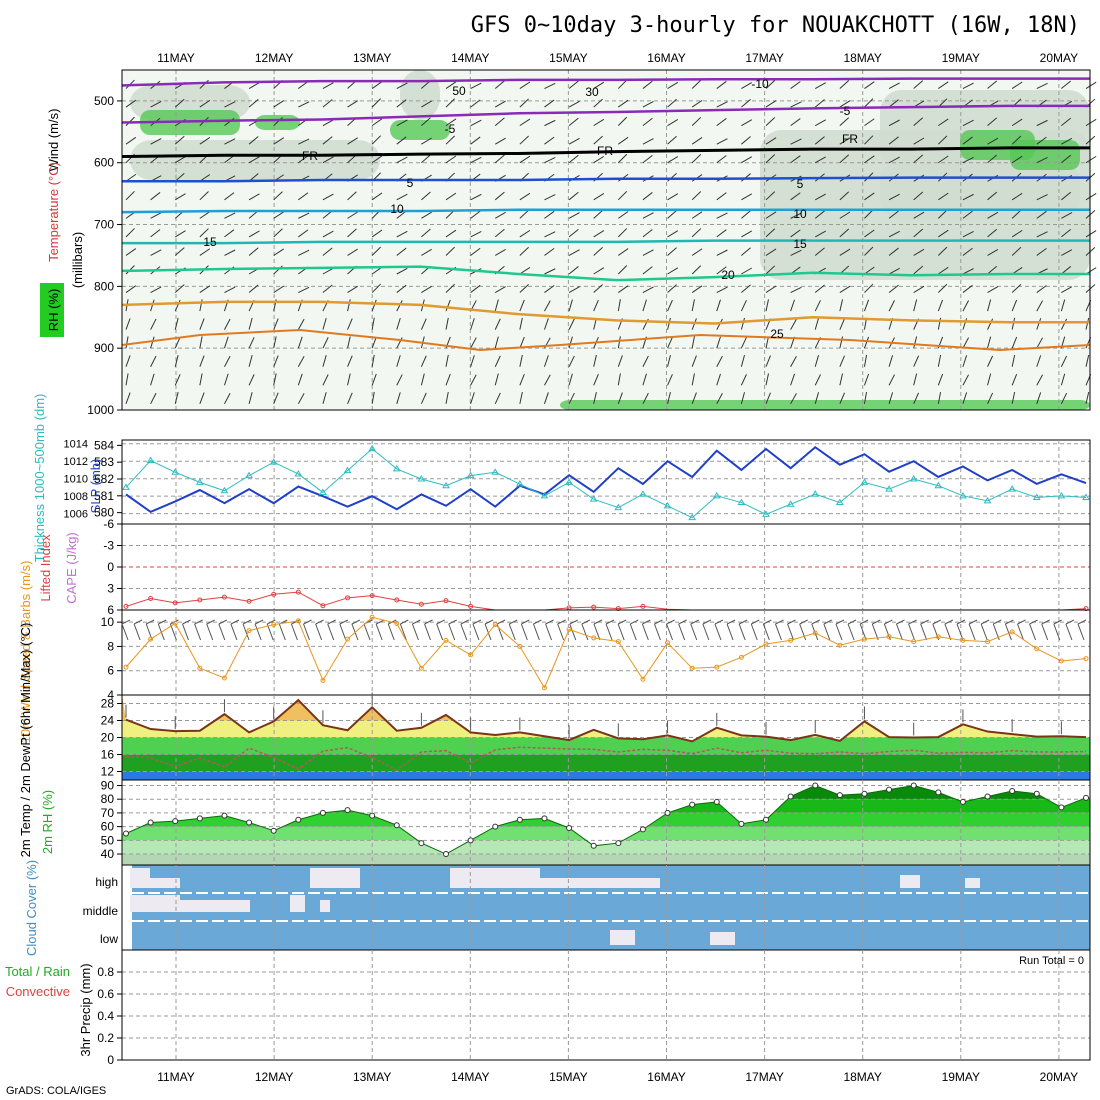 The width and height of the screenshot is (1100, 1100). Describe the element at coordinates (109, 939) in the screenshot. I see `cloud-row-label-low: low` at that location.